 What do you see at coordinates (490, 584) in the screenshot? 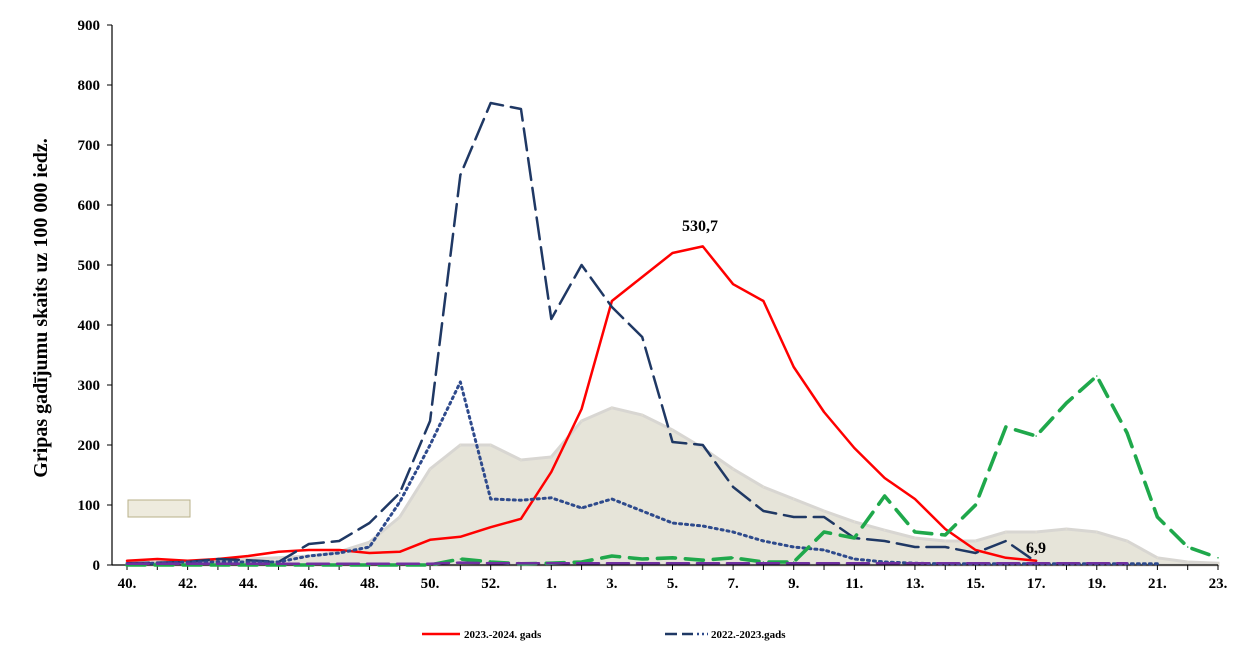
I see `x-tick-label: 52.` at bounding box center [490, 584].